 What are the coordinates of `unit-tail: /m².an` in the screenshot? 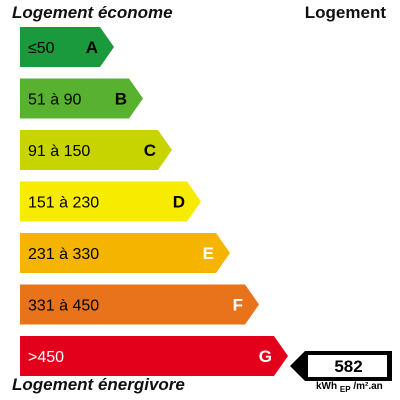 It's located at (368, 386).